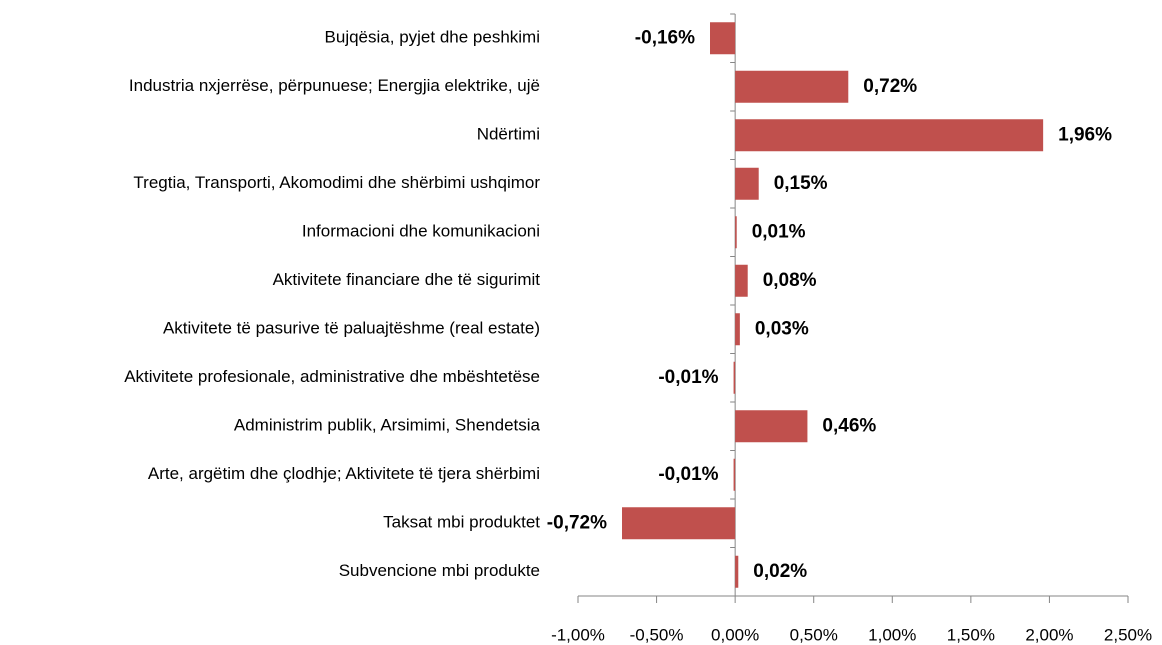 This screenshot has width=1162, height=645. I want to click on x-tick-label: 0,50%, so click(814, 634).